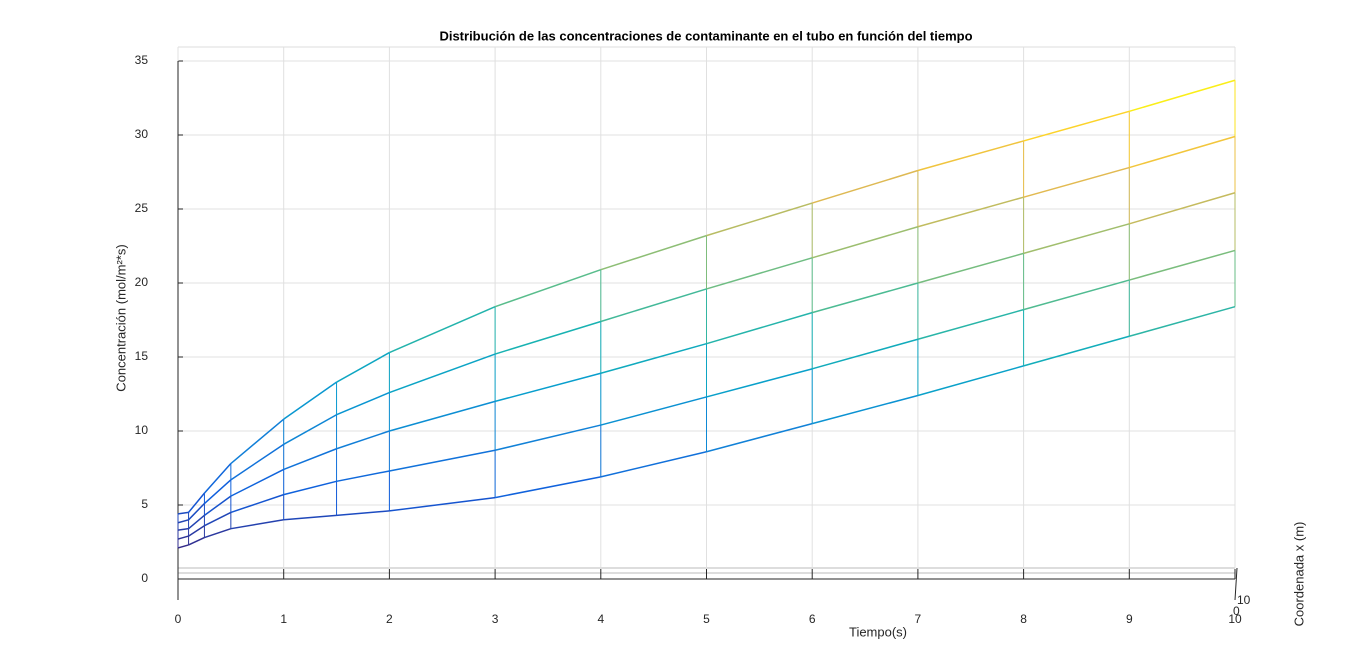 This screenshot has width=1366, height=651. Describe the element at coordinates (283, 619) in the screenshot. I see `x-tick-label: 1` at that location.